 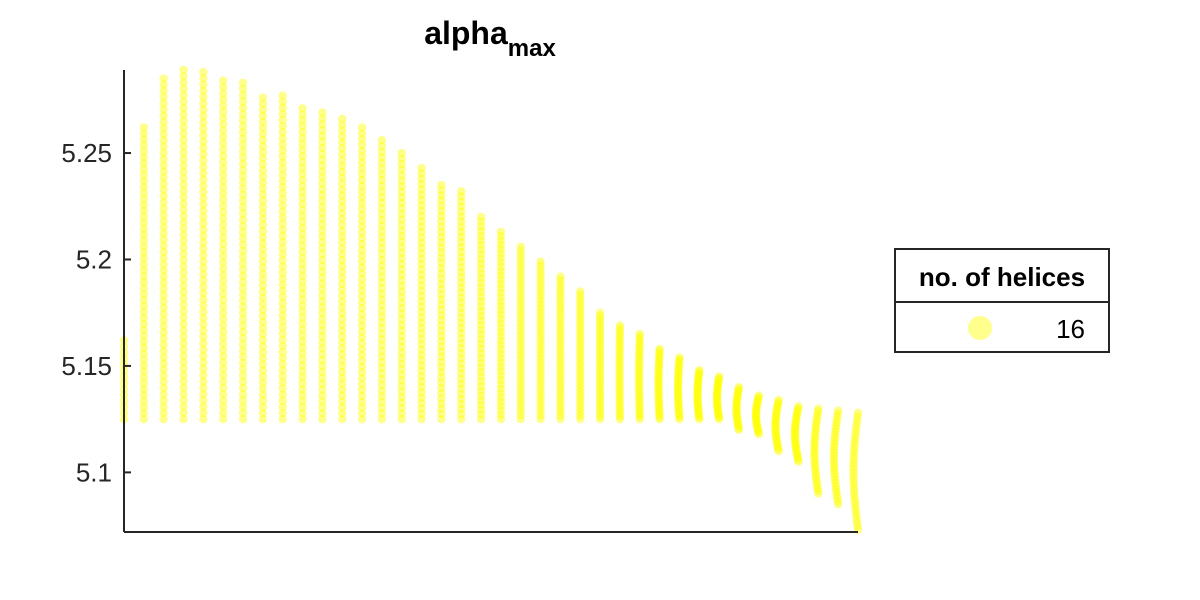 I want to click on y-tick-label: 5.25, so click(x=86, y=153).